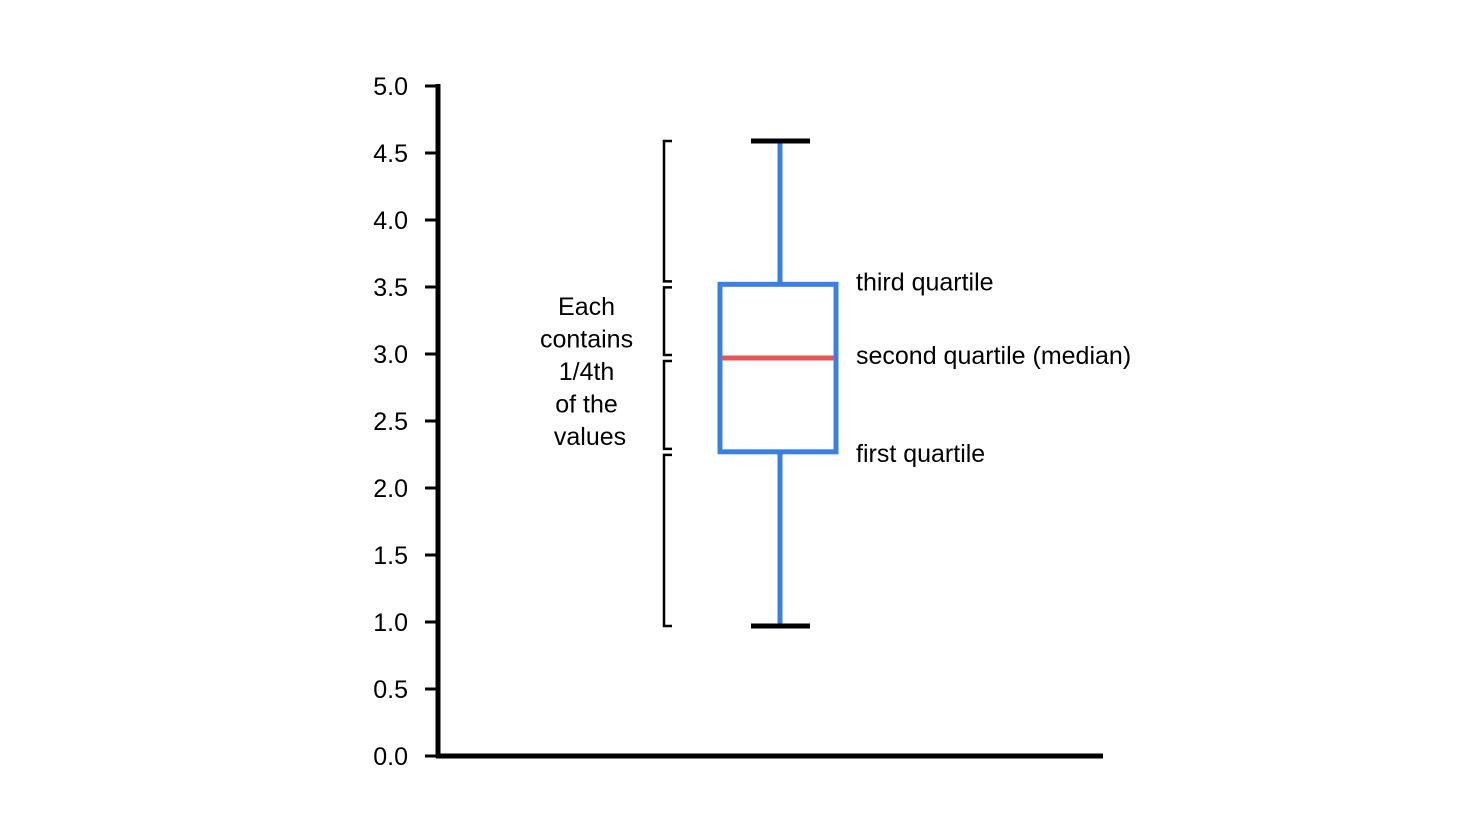  What do you see at coordinates (390, 221) in the screenshot?
I see `y-tick-label: 4.0` at bounding box center [390, 221].